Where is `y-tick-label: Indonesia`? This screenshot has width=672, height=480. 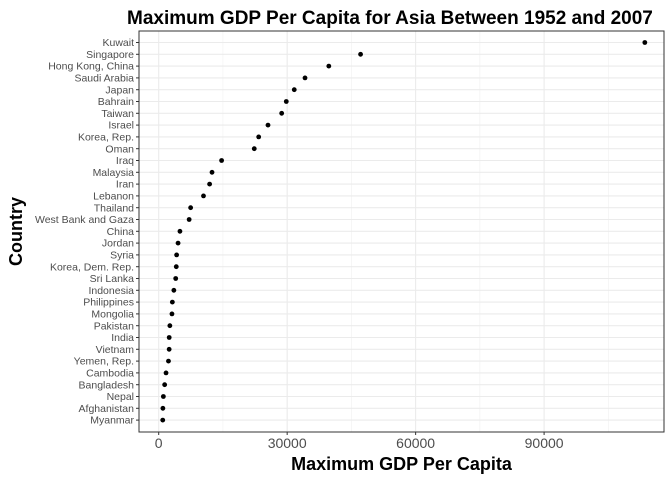 y-tick-label: Indonesia is located at coordinates (111, 291).